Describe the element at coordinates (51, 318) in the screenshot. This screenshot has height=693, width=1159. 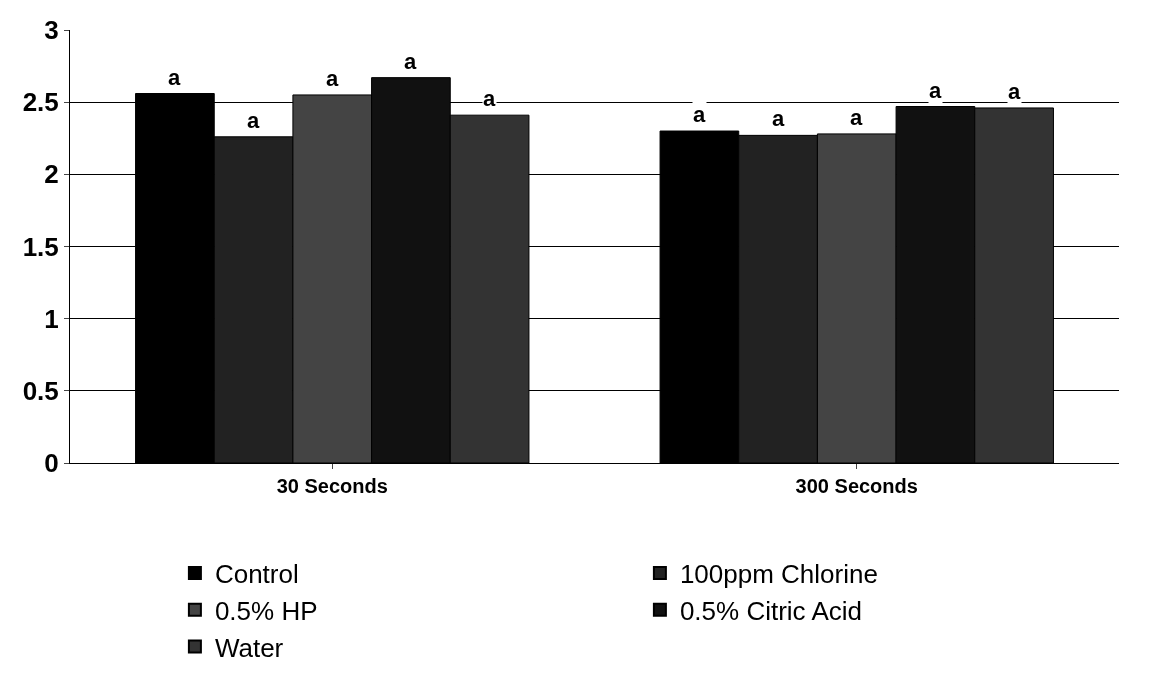
I see `y-tick-label: 1` at that location.